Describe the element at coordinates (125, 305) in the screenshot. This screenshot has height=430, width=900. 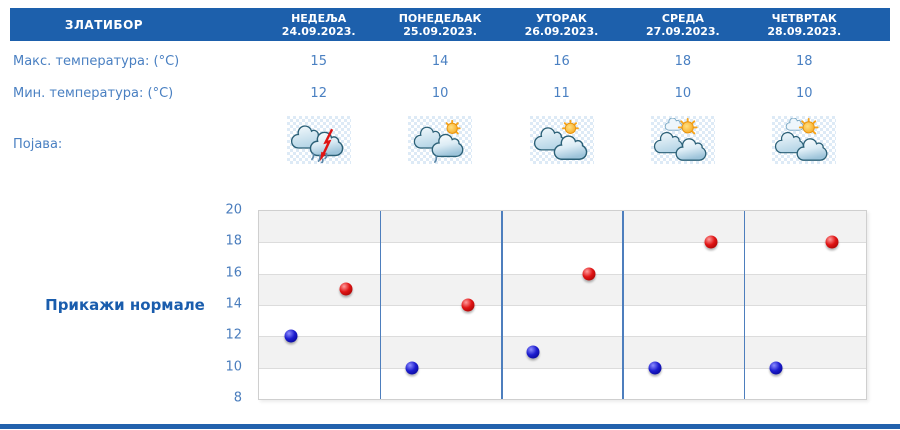
I see `show-normals-button: Прикажи нормале` at that location.